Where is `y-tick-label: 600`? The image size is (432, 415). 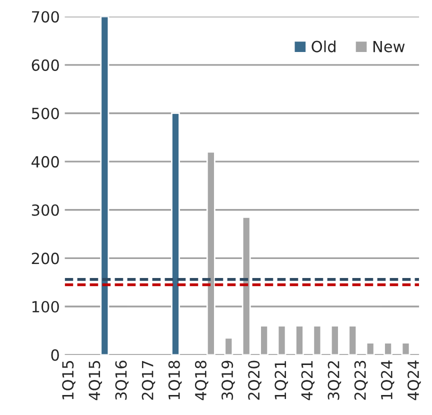
y-tick-label: 600 is located at coordinates (45, 65).